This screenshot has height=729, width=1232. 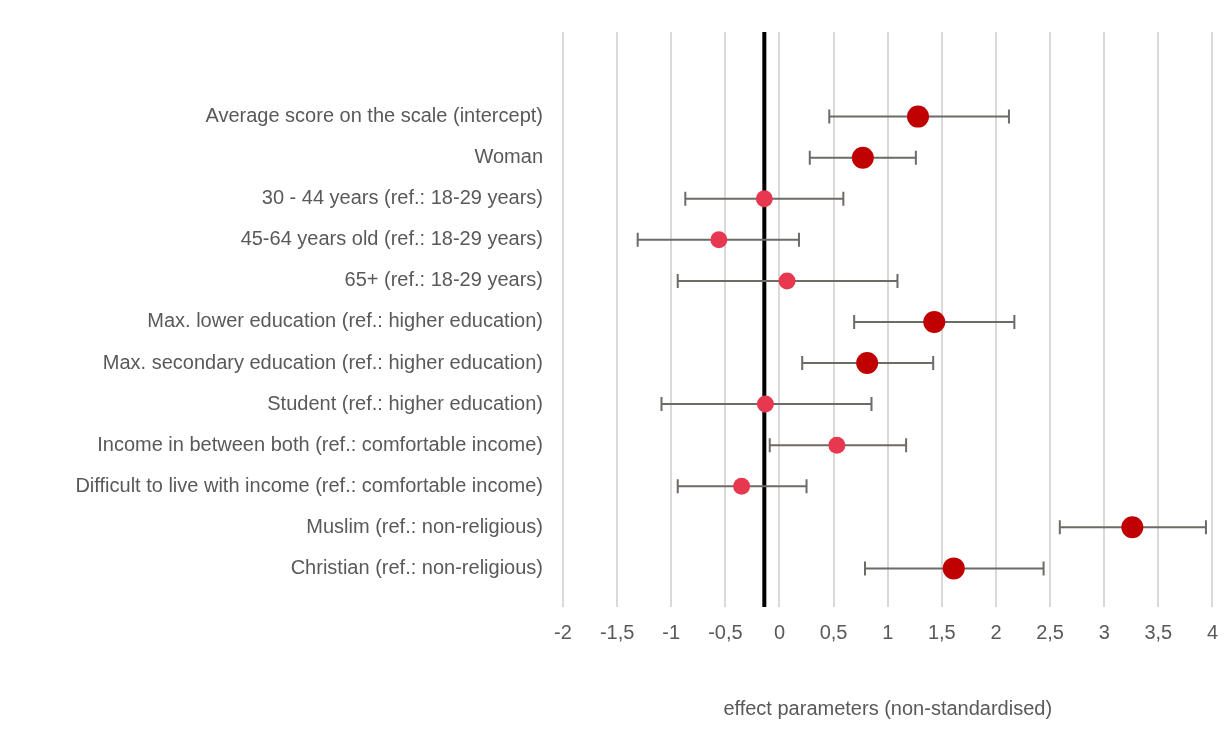 What do you see at coordinates (779, 631) in the screenshot?
I see `x-tick-label: 0` at bounding box center [779, 631].